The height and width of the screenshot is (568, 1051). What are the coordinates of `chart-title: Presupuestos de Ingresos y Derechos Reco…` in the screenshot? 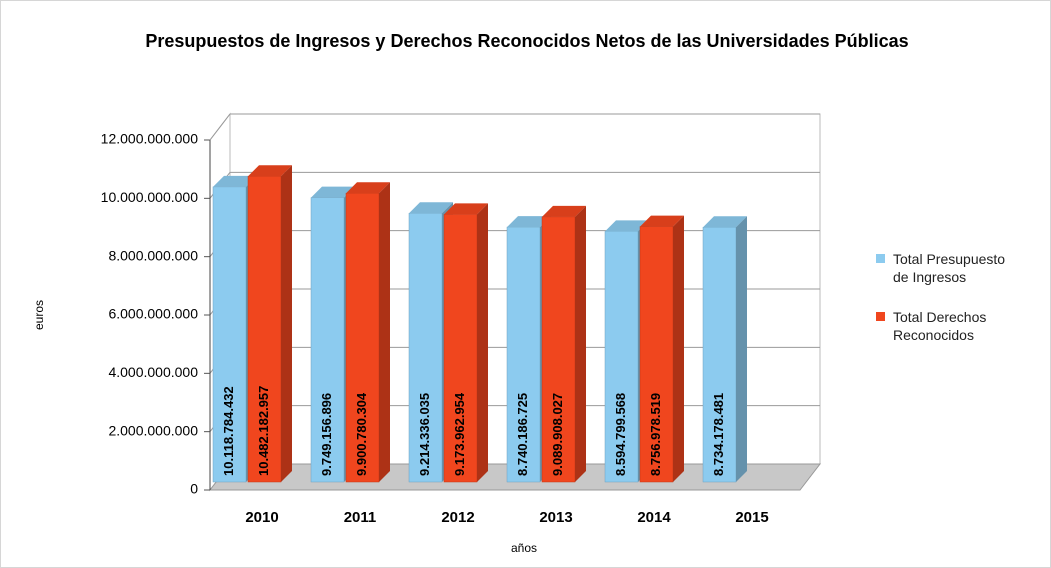 It's located at (526, 41).